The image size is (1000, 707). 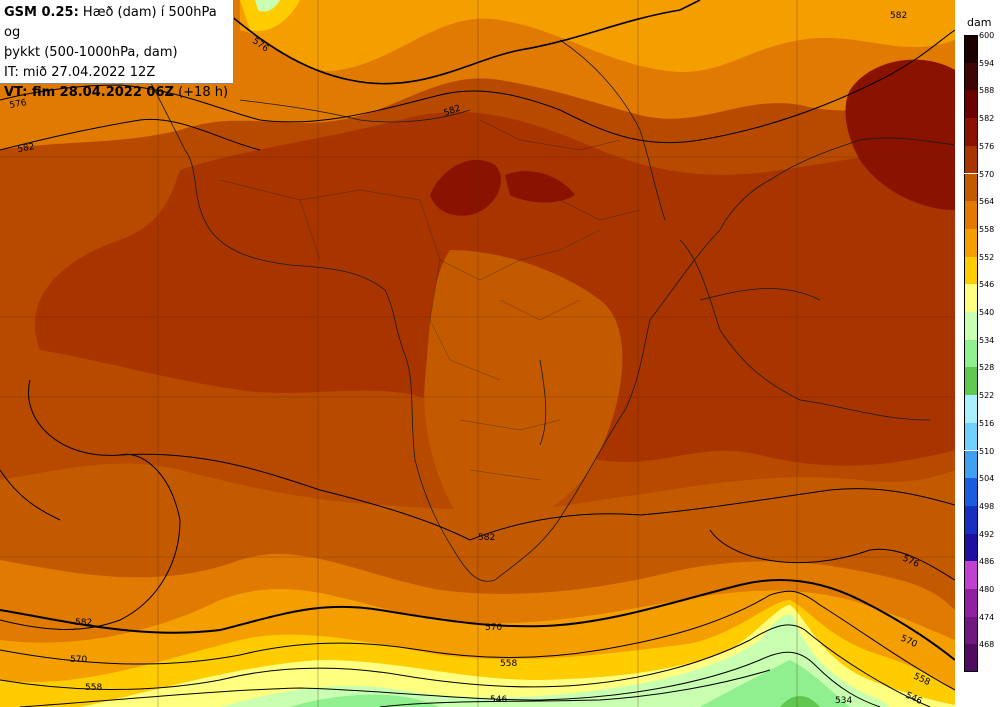 What do you see at coordinates (18, 104) in the screenshot?
I see `contour-label: 576` at bounding box center [18, 104].